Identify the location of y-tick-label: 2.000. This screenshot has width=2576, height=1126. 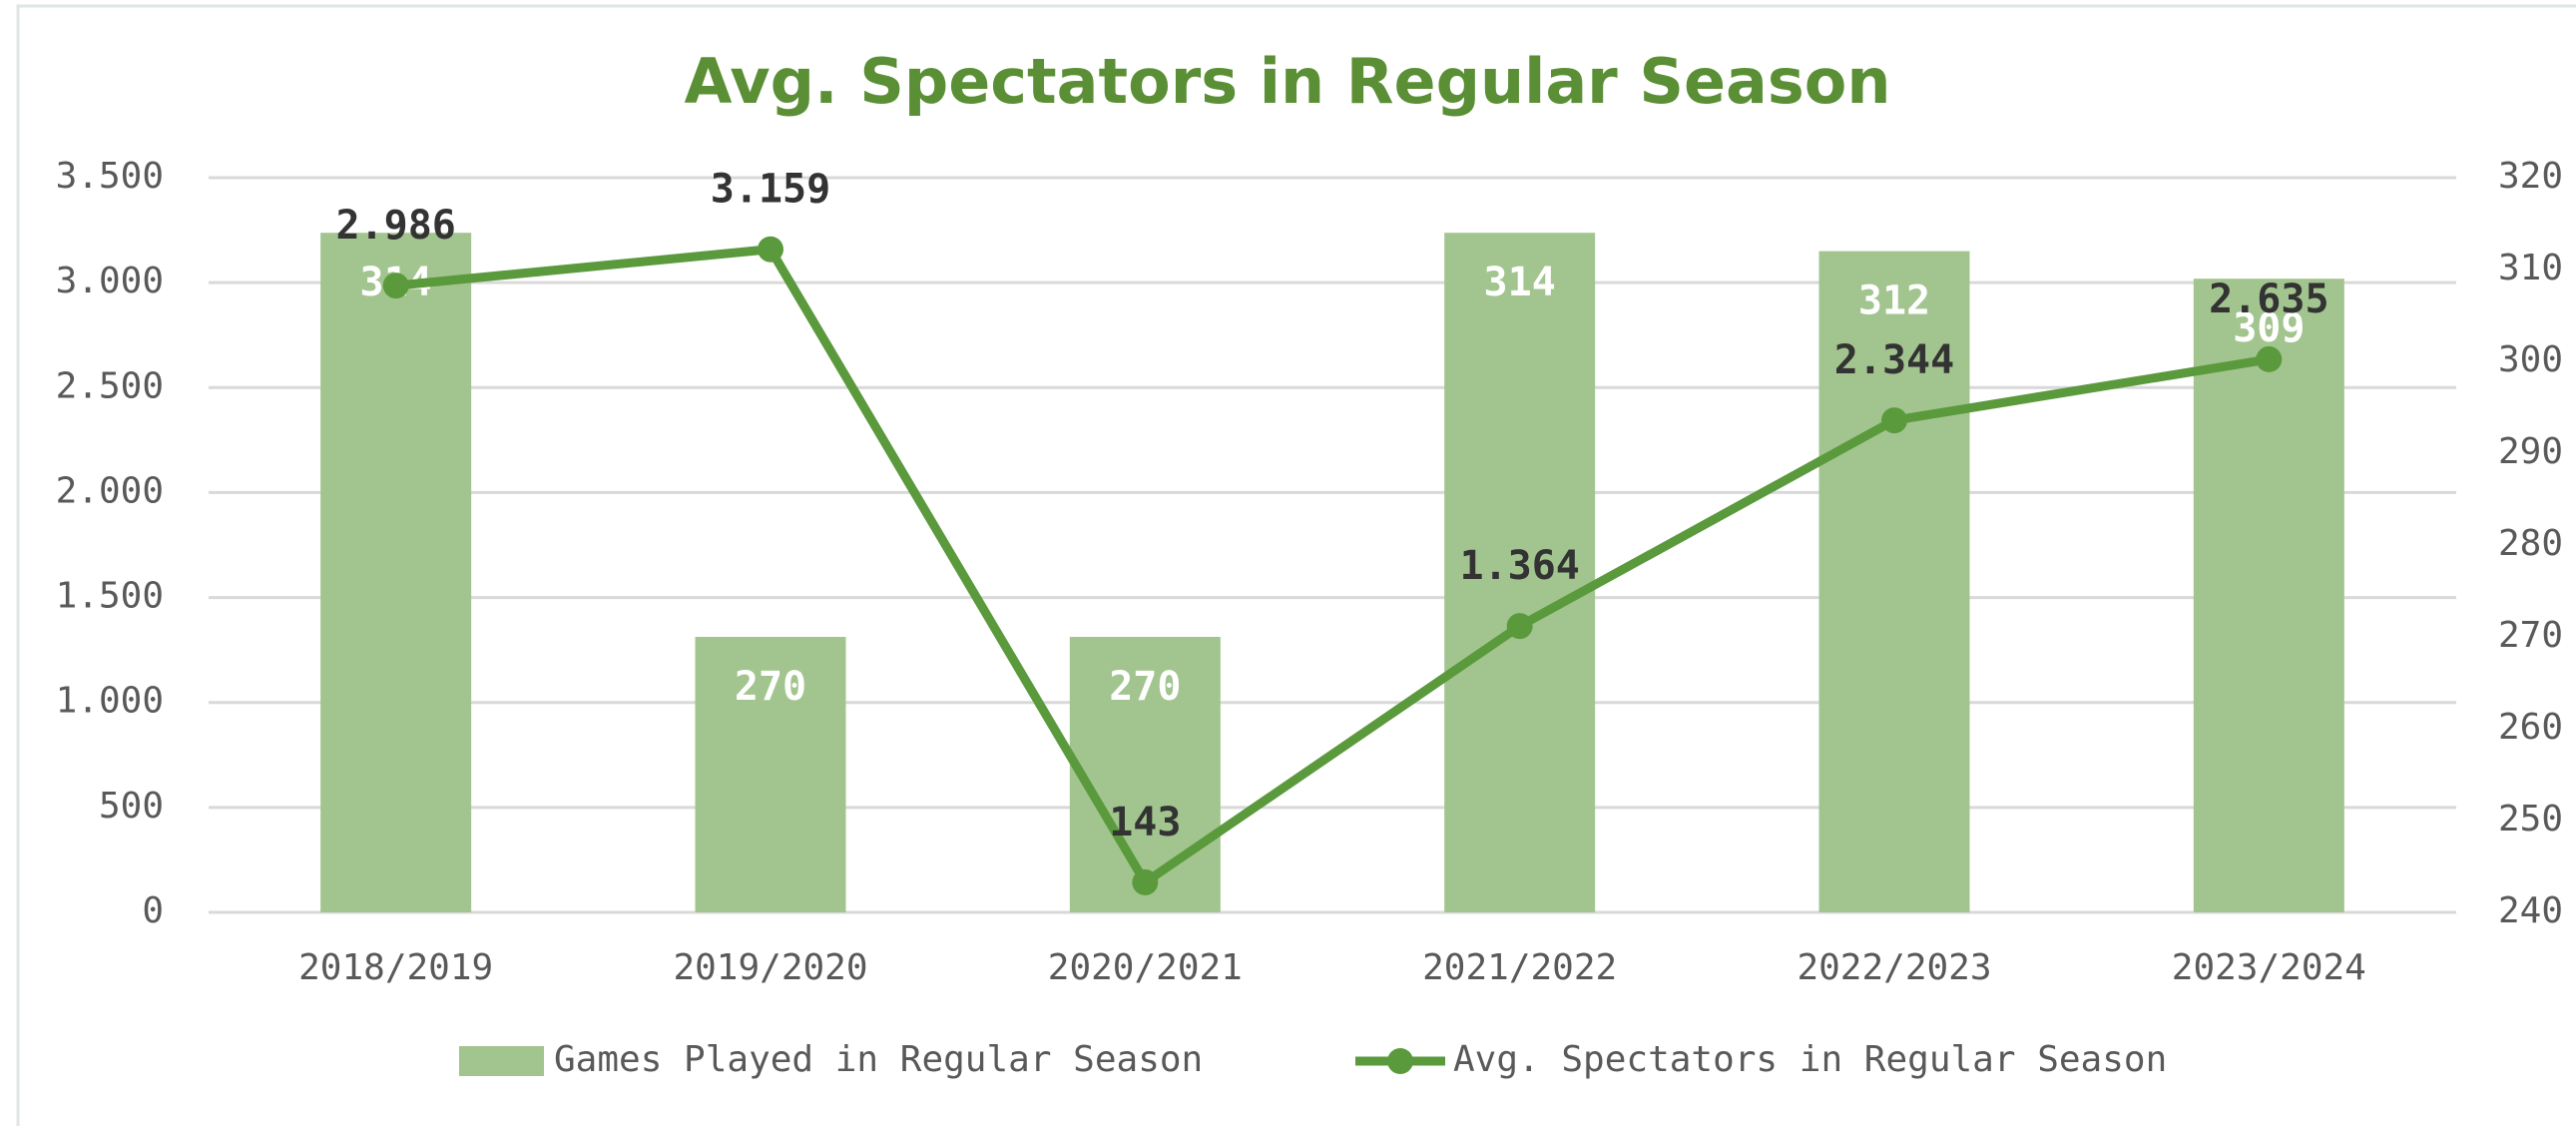
(110, 490).